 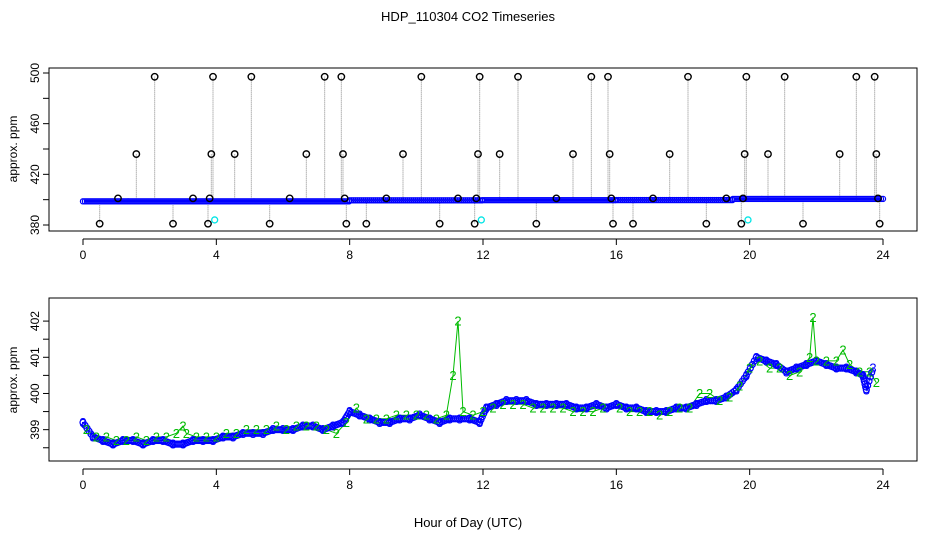 What do you see at coordinates (35, 393) in the screenshot?
I see `bottom-panel-y-tick-label: 400` at bounding box center [35, 393].